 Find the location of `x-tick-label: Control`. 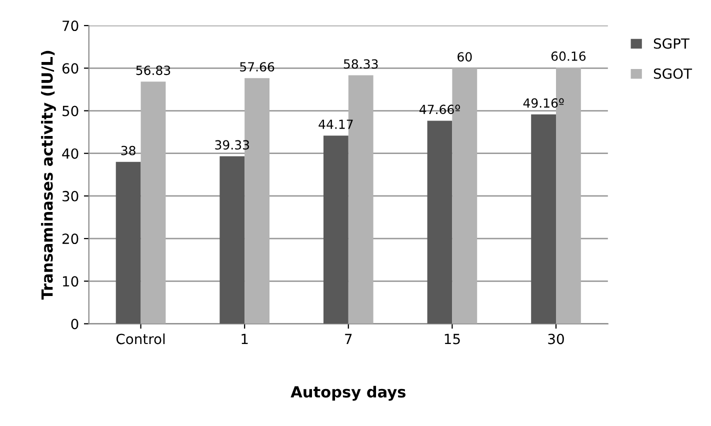

x-tick-label: Control is located at coordinates (140, 338).